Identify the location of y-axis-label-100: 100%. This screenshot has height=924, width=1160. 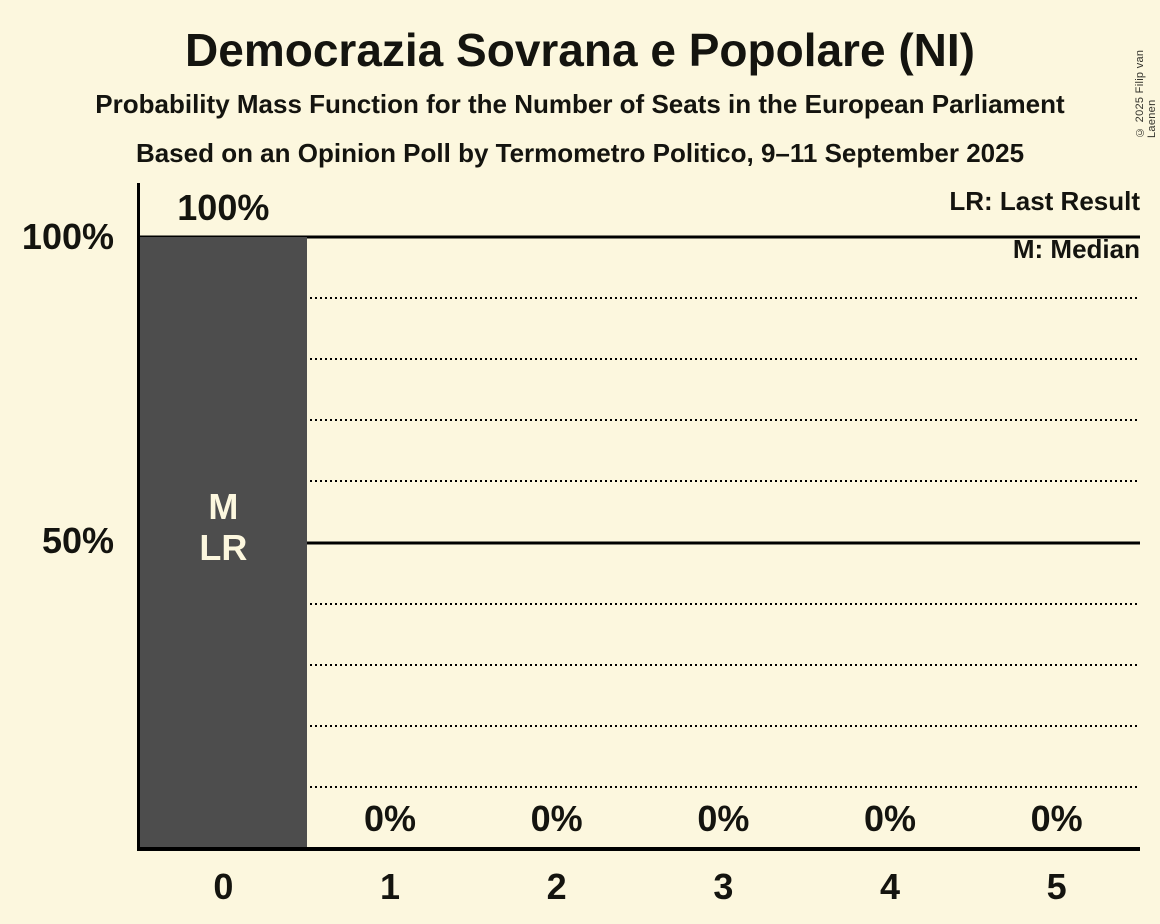
(67, 236).